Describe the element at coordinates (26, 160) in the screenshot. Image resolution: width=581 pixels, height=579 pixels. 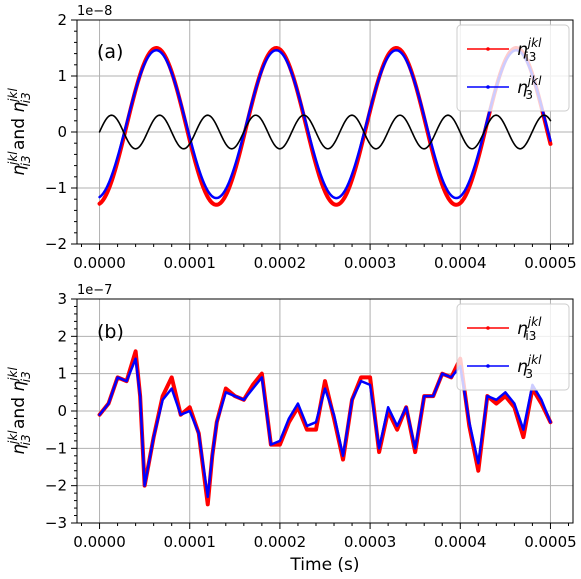
I see `y-axis-title-a-sub1: i3` at that location.